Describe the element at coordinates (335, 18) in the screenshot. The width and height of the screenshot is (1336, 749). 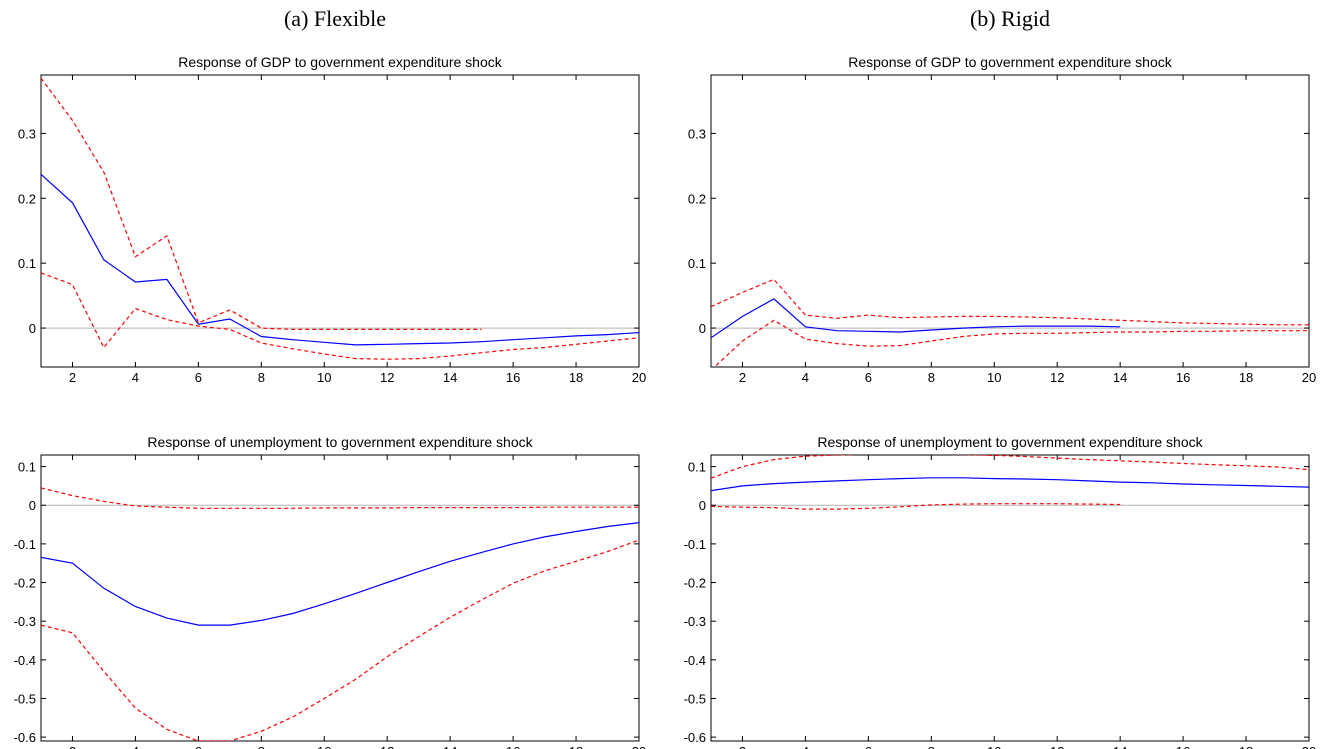
I see `column-title-flexible: (a) Flexible` at that location.